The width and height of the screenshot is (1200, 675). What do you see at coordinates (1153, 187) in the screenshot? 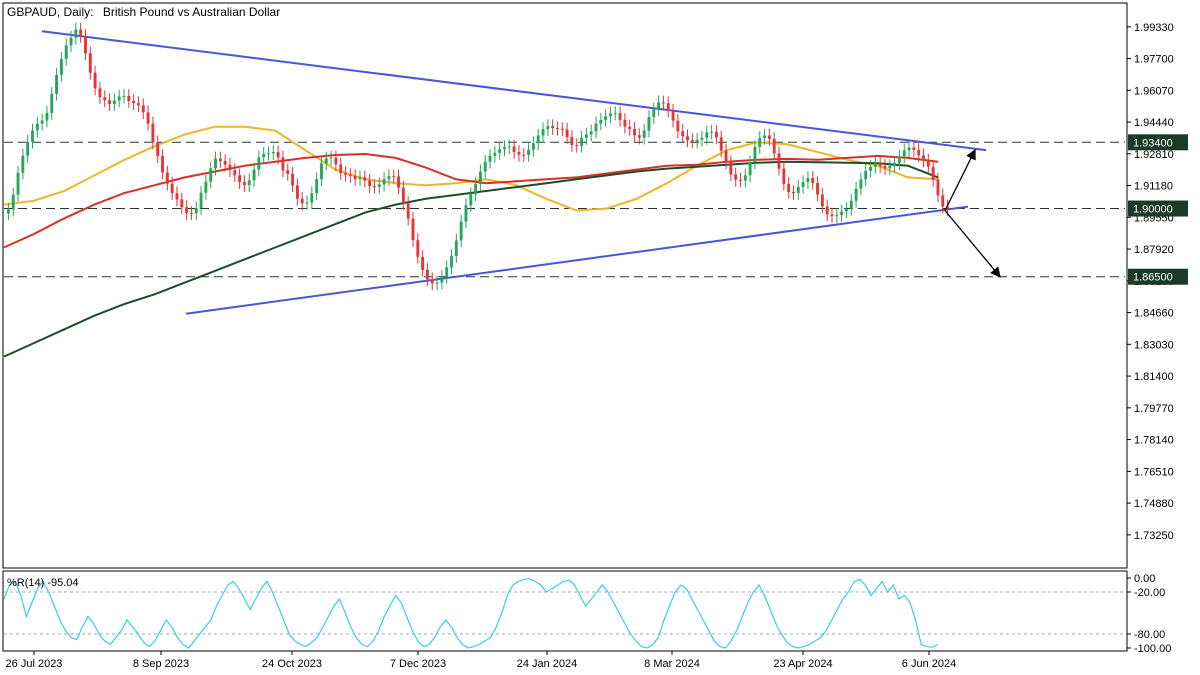
I see `y-tick-label: 1.91180` at bounding box center [1153, 187].